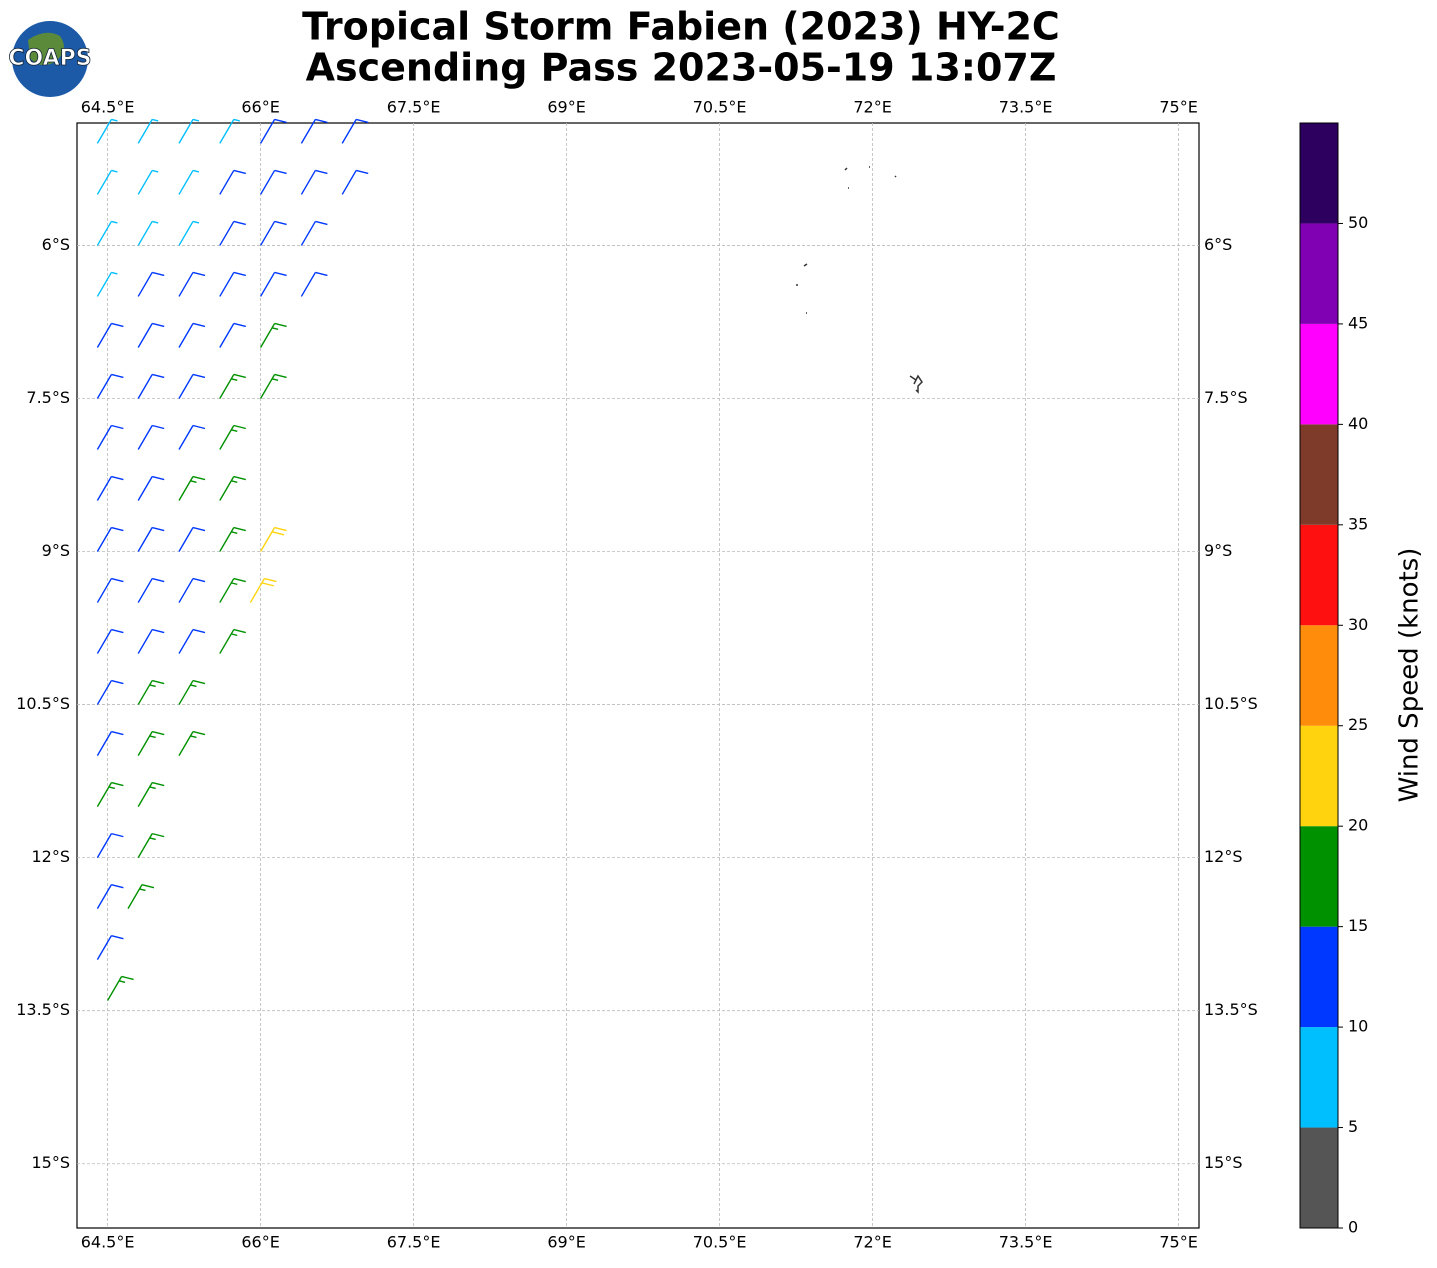 The width and height of the screenshot is (1437, 1268). I want to click on colorbar-tick-label: 40, so click(1358, 423).